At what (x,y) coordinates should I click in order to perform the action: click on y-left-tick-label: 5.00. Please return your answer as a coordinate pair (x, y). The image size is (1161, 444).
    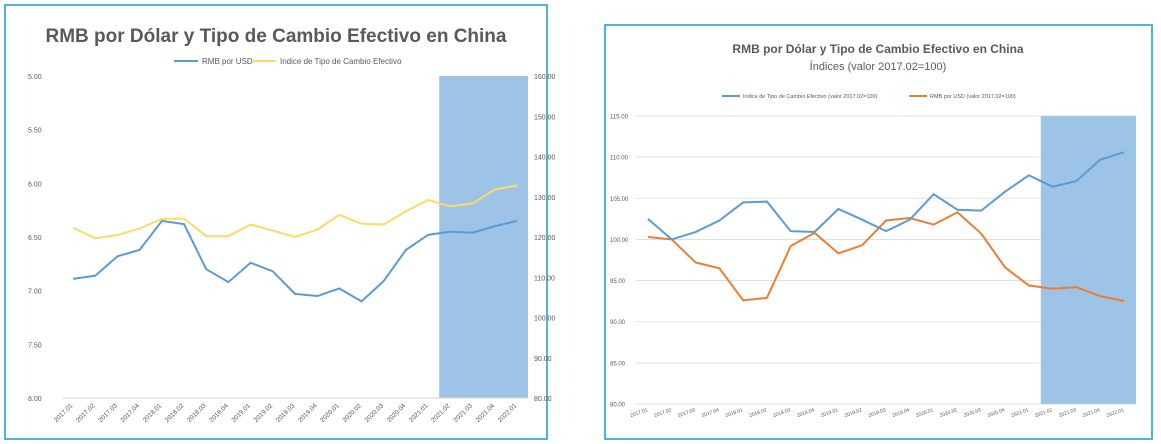
    Looking at the image, I should click on (35, 77).